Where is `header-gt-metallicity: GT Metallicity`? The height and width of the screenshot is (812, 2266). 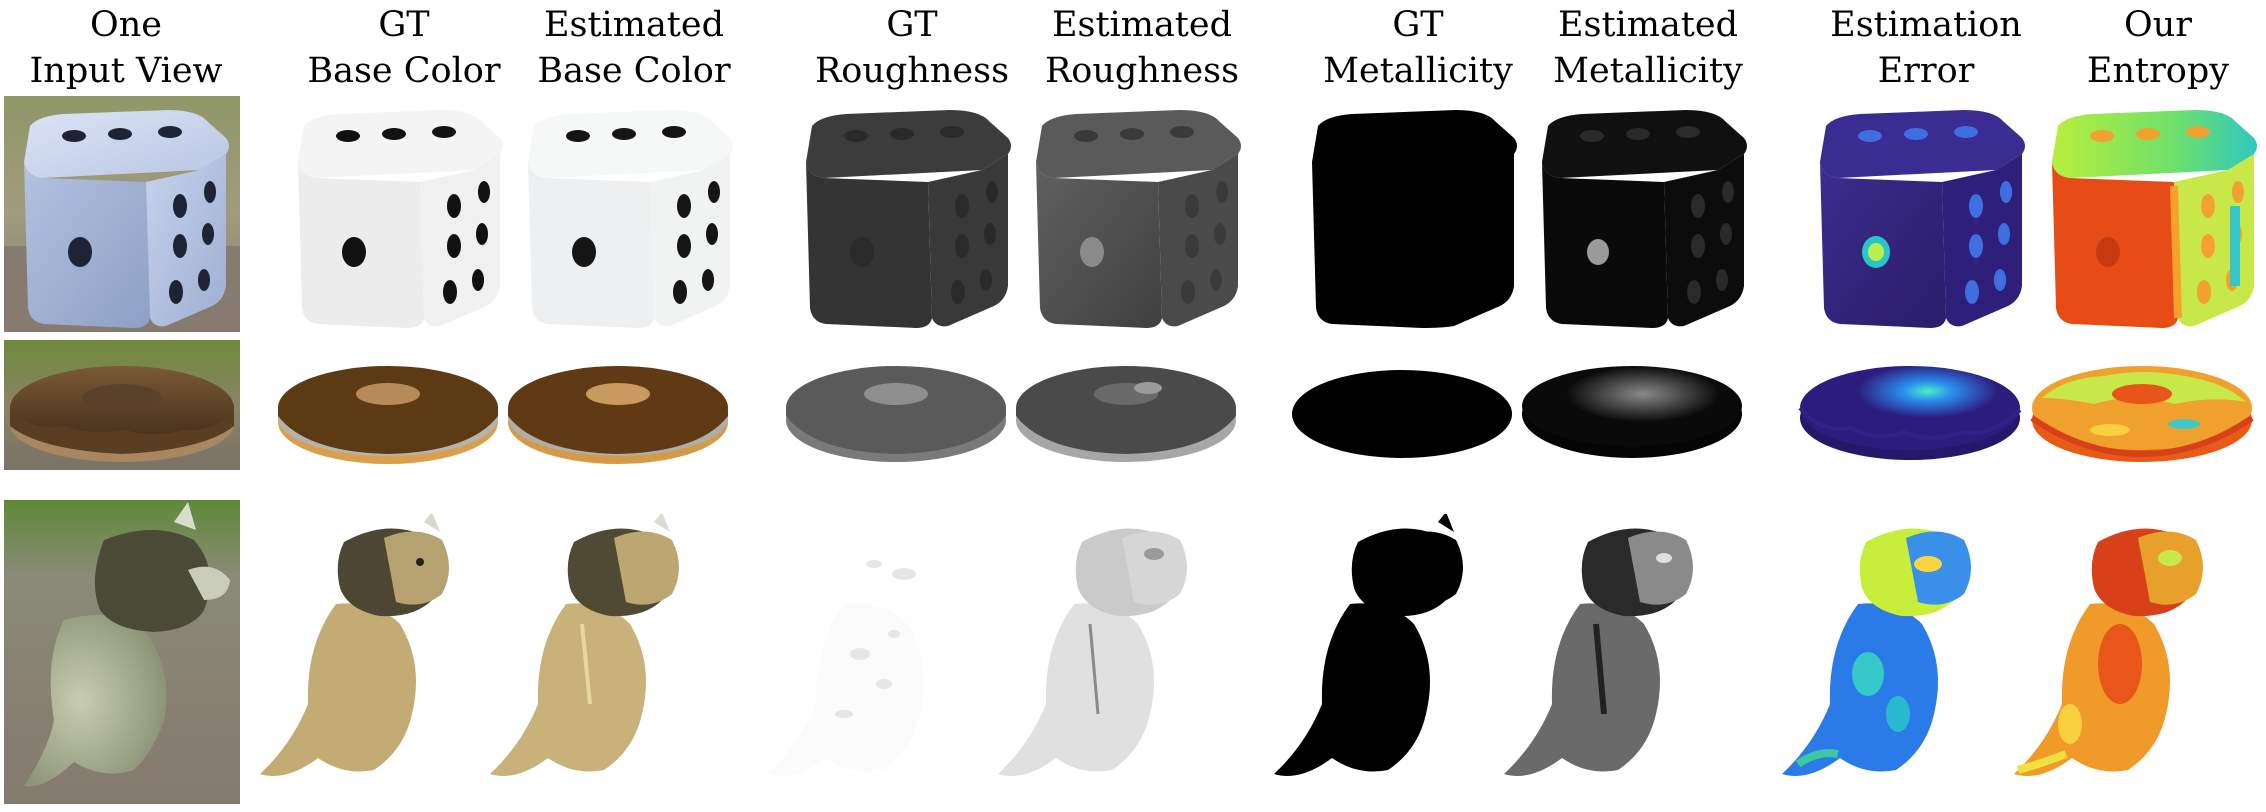 header-gt-metallicity: GT Metallicity is located at coordinates (1418, 48).